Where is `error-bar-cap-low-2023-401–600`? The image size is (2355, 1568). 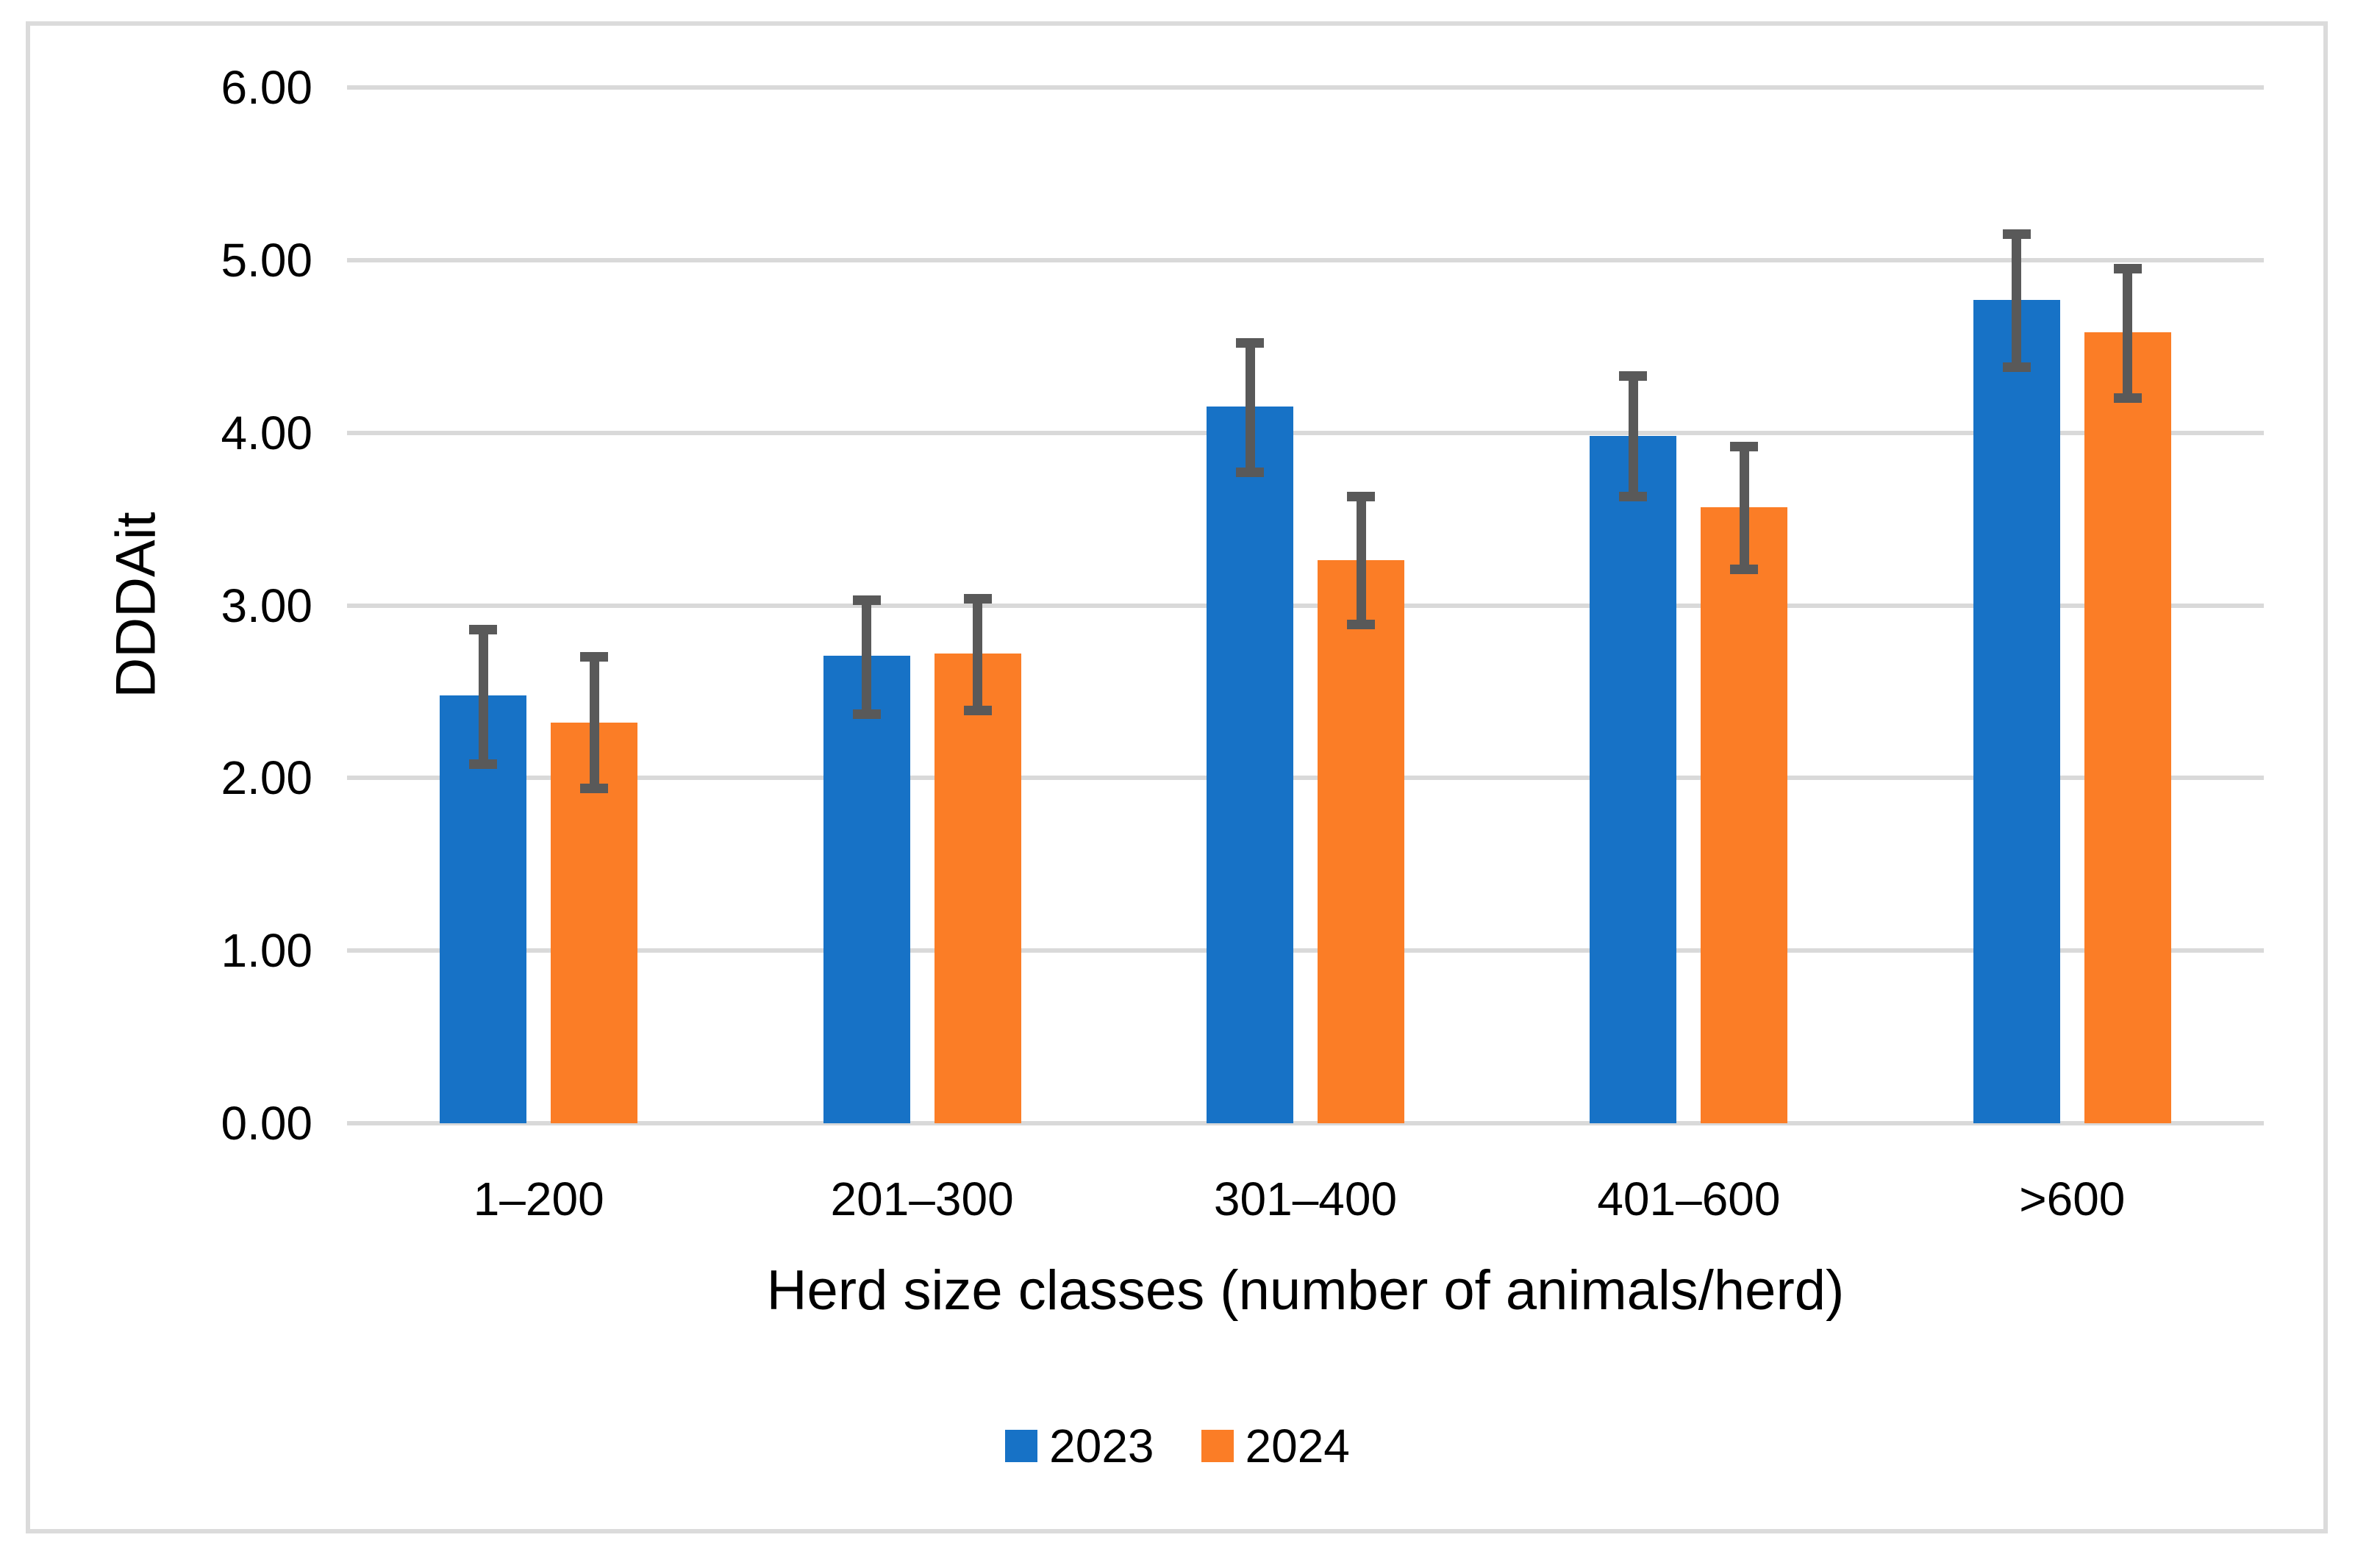
error-bar-cap-low-2023-401–600 is located at coordinates (1633, 497).